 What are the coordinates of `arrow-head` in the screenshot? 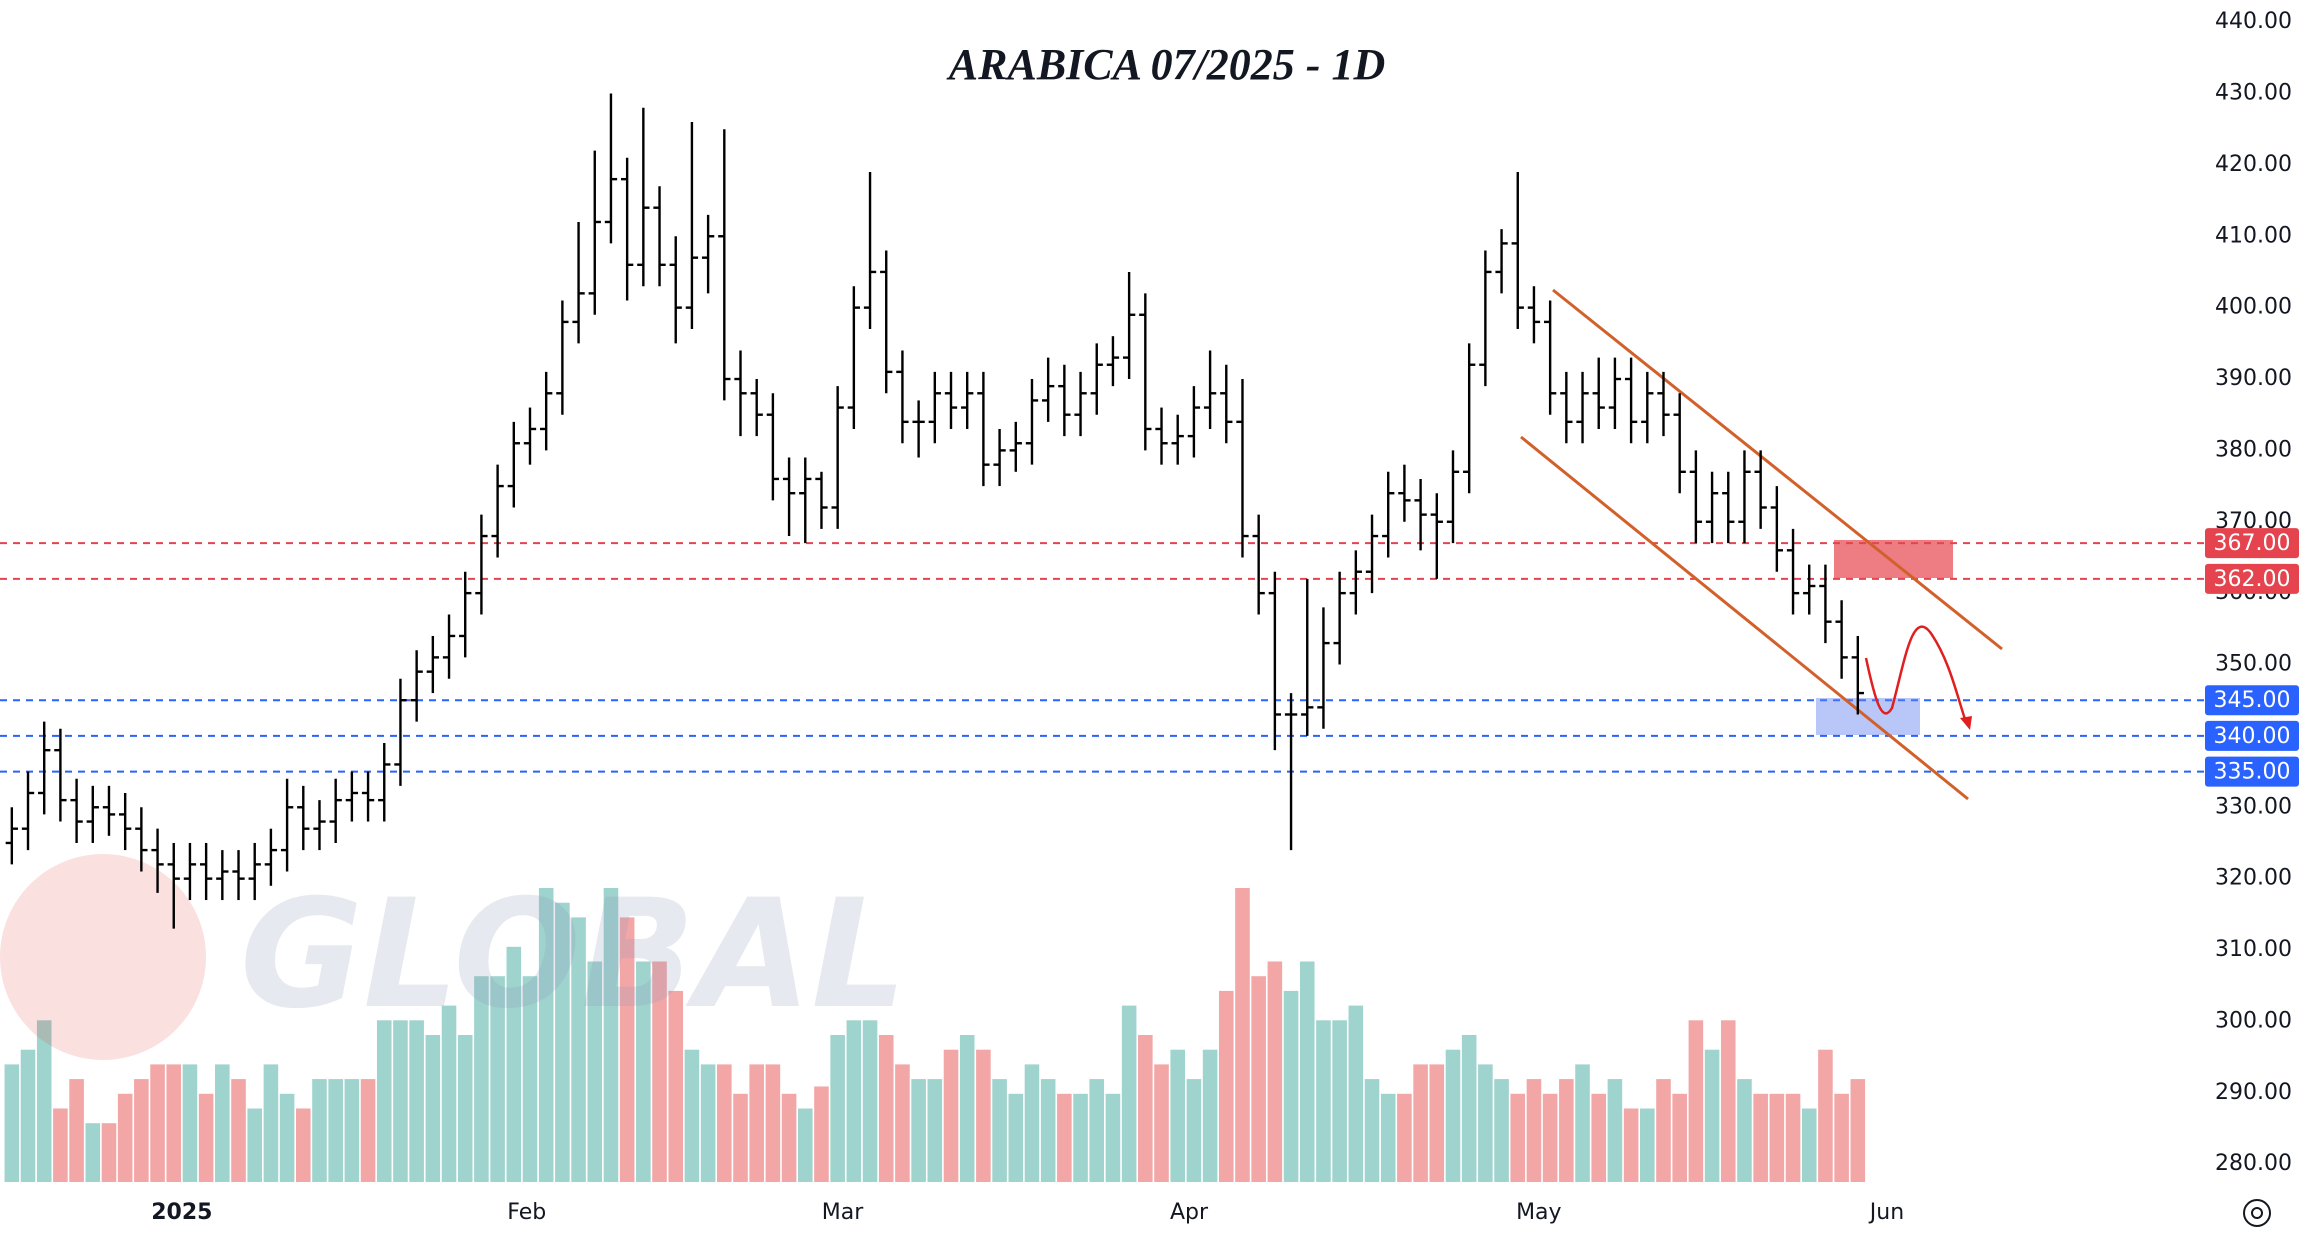 It's located at (1966, 723).